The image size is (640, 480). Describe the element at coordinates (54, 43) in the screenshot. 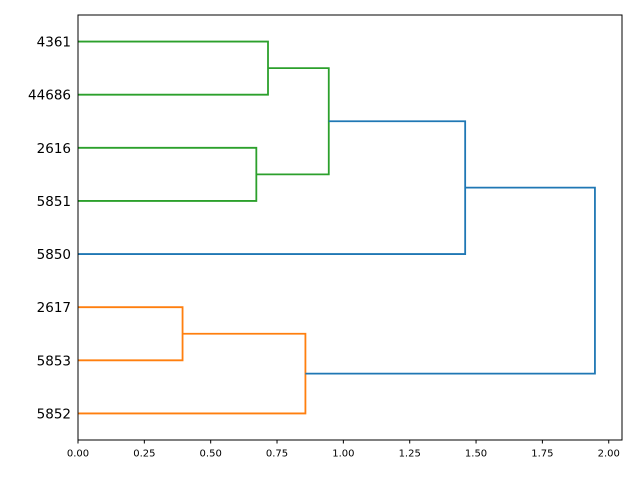

I see `leaf-label: 4361` at that location.